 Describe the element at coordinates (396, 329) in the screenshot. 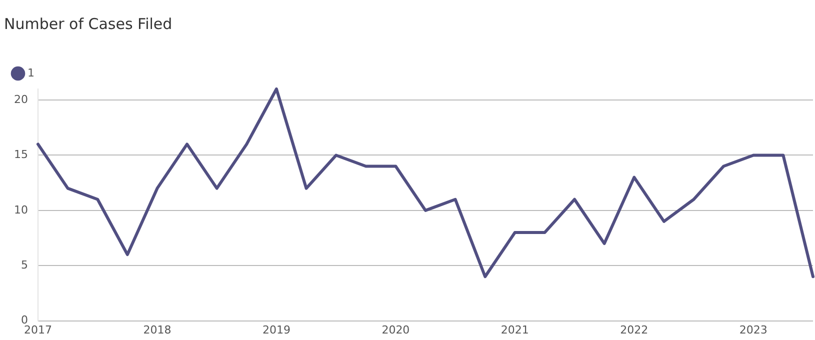

I see `x-tick-label: 2020` at that location.